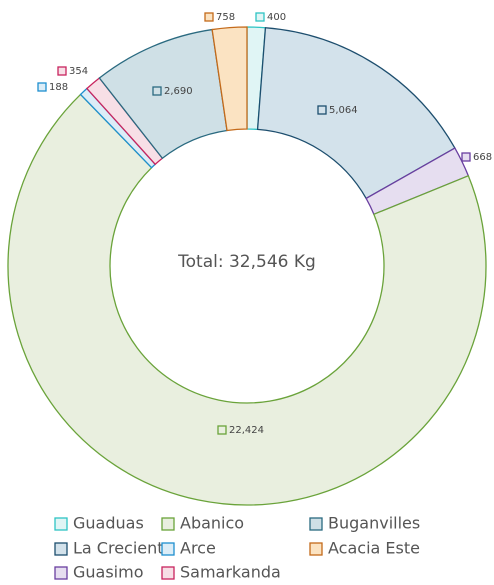  What do you see at coordinates (374, 523) in the screenshot?
I see `legend-label: Buganvilles` at bounding box center [374, 523].